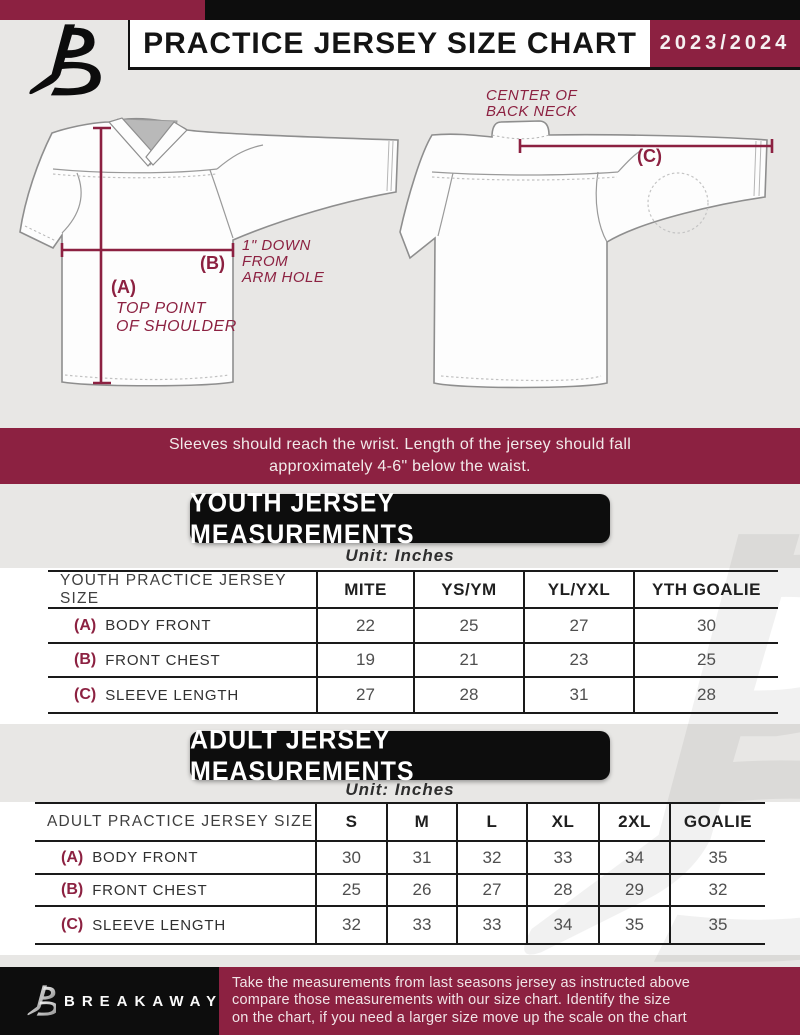  I want to click on size-column-header: 2XL, so click(633, 823).